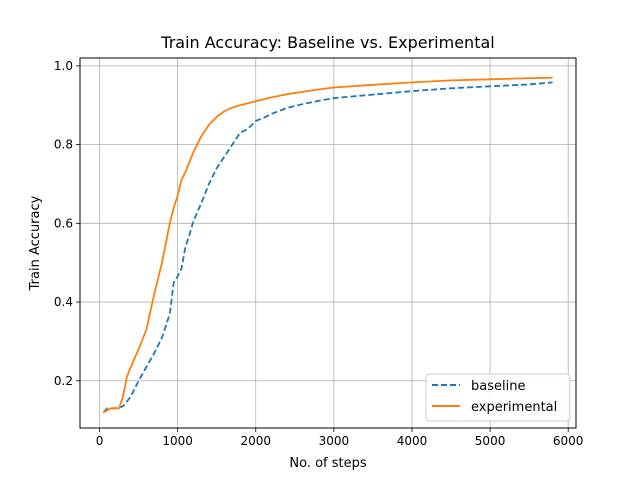  I want to click on x-tick-label: 5000, so click(490, 441).